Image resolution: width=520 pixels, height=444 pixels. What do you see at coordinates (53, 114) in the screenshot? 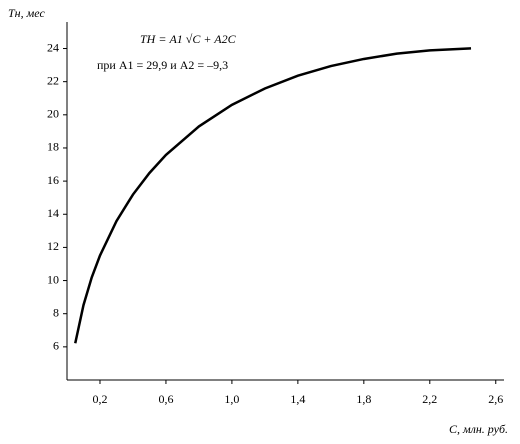
I see `y-tick-label: 20` at bounding box center [53, 114].